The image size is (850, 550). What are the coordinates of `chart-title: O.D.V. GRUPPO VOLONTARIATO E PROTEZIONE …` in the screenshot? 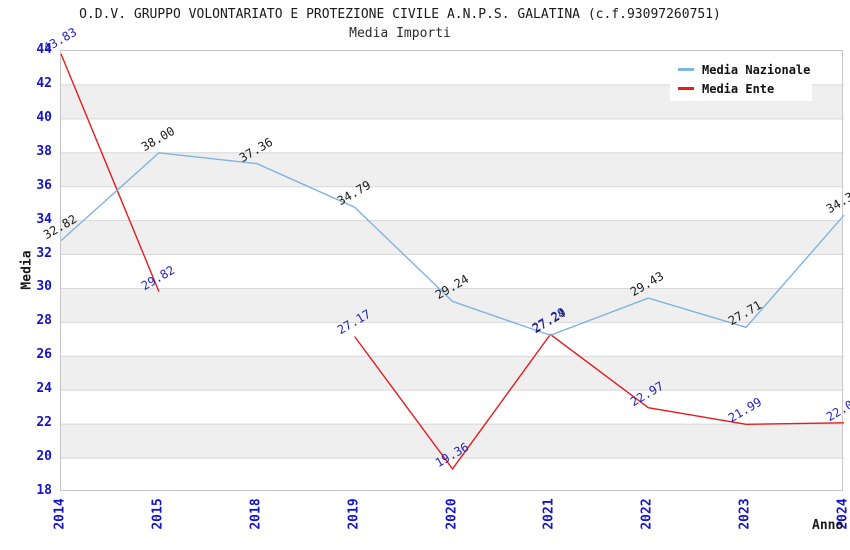 It's located at (400, 14).